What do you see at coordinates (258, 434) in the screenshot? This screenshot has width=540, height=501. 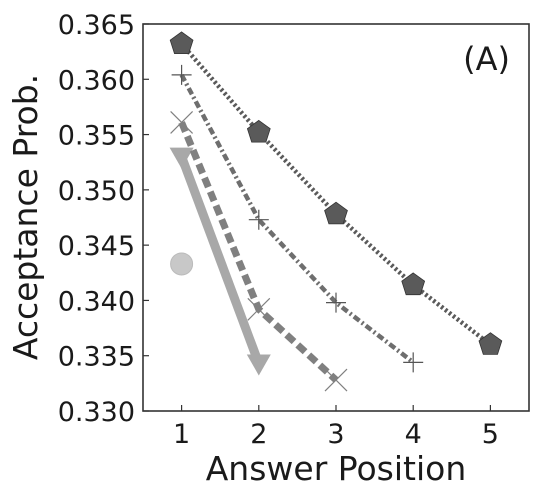 I see `x-tick-label: 2` at bounding box center [258, 434].